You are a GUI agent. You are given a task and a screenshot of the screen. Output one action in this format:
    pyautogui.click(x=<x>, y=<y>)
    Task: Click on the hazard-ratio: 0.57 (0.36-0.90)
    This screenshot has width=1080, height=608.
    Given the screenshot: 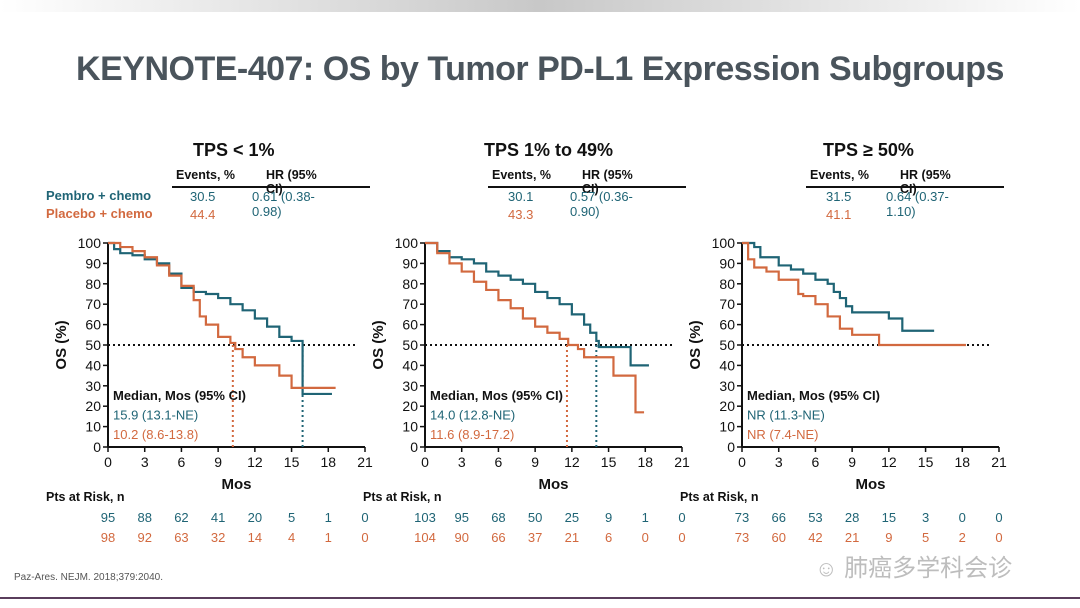 What is the action you would take?
    pyautogui.click(x=601, y=204)
    